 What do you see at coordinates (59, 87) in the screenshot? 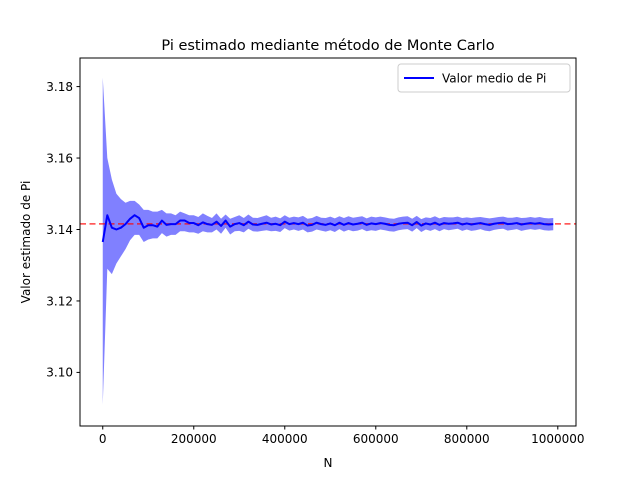
I see `y-tick-label: 3.18` at bounding box center [59, 87].